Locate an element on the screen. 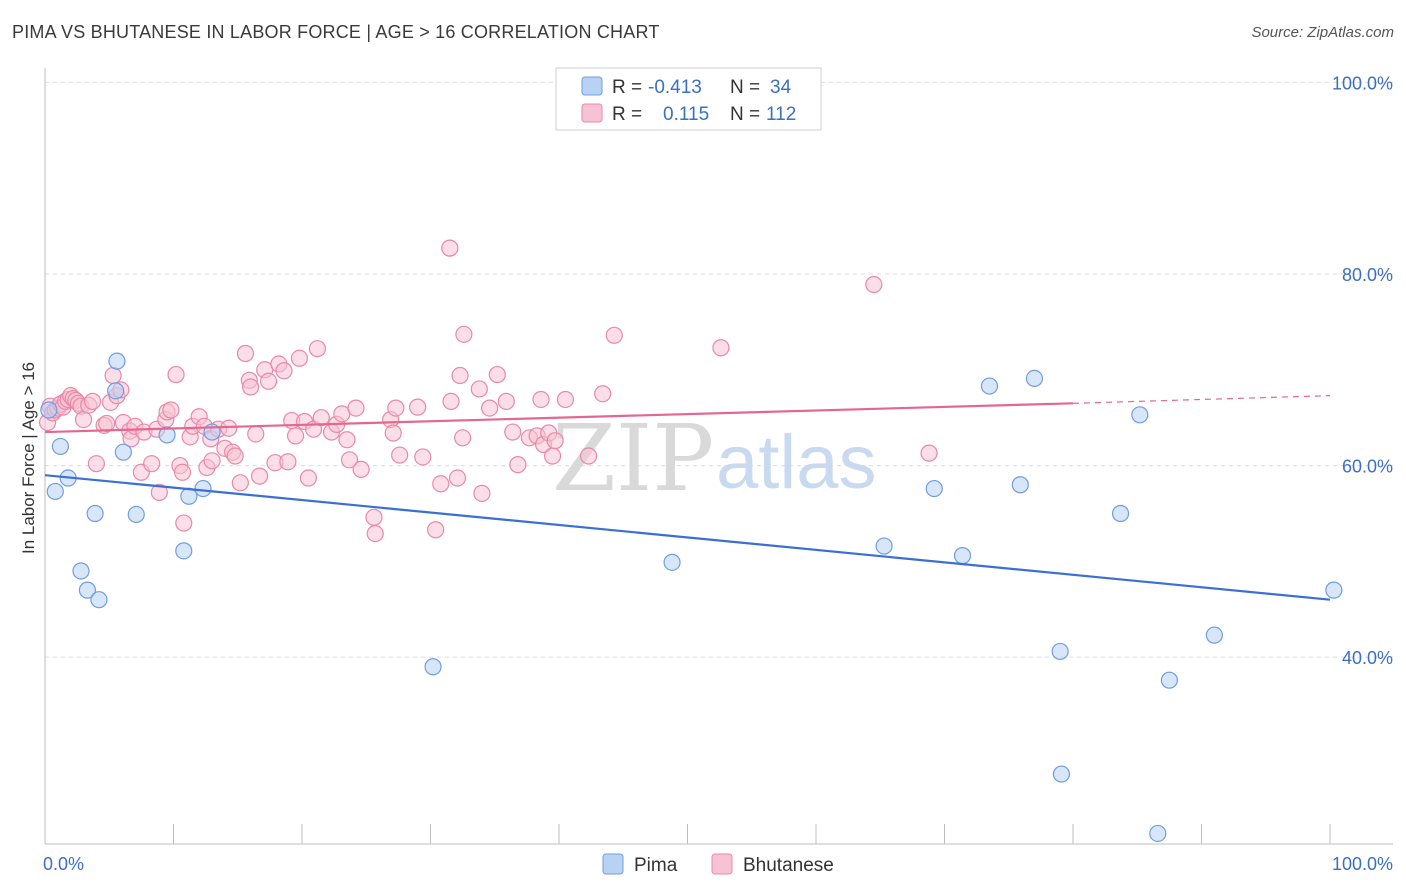 This screenshot has height=892, width=1406. legend-bhutanese-n-label: N = is located at coordinates (745, 114).